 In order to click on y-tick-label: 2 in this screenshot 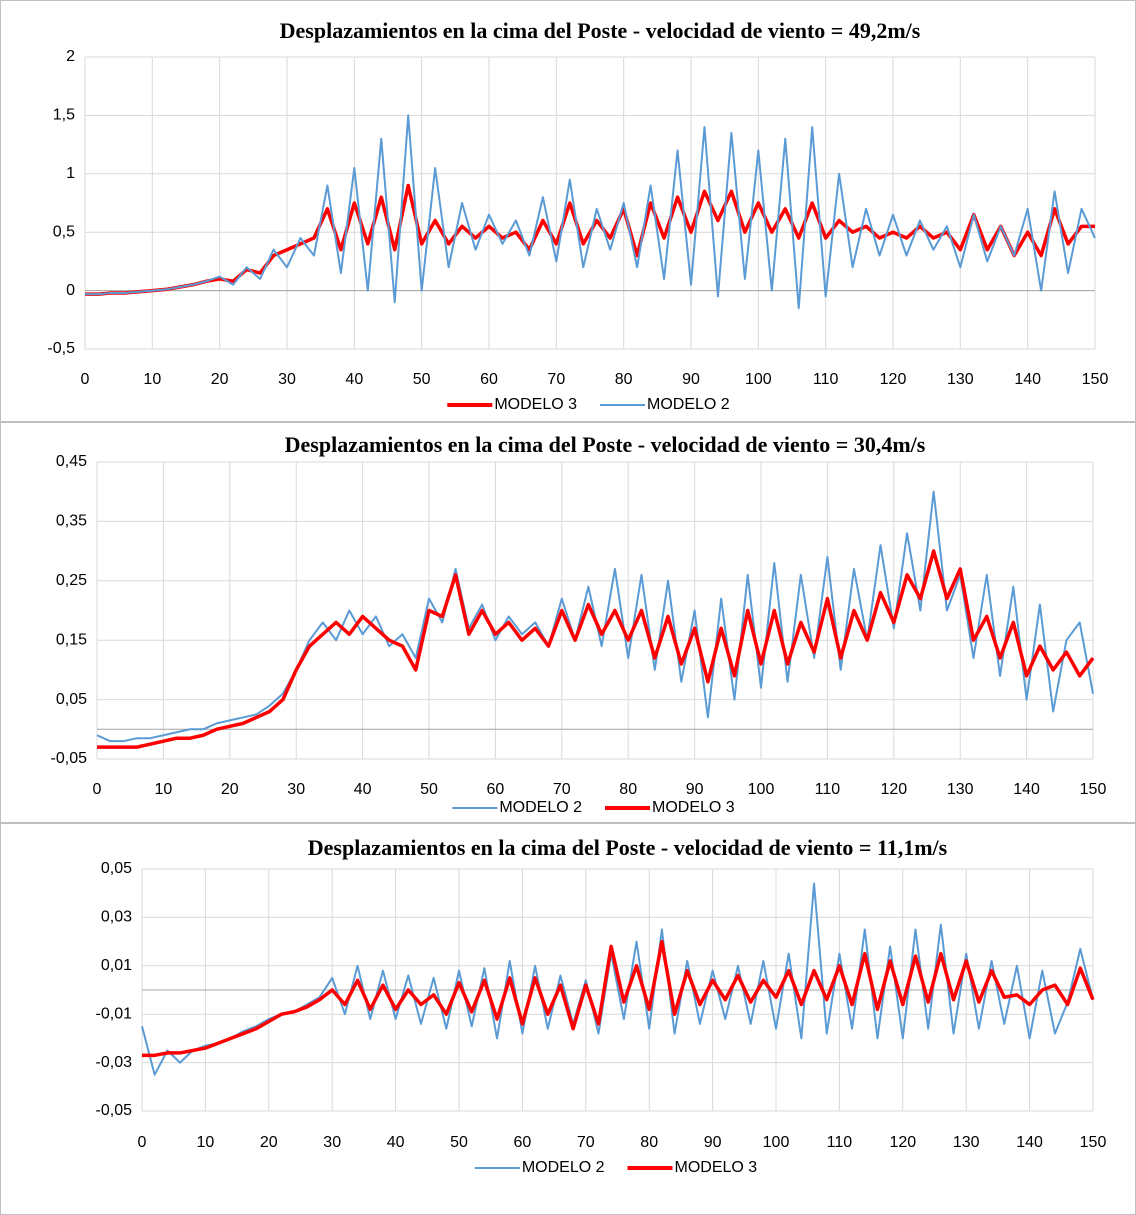, I will do `click(70, 56)`.